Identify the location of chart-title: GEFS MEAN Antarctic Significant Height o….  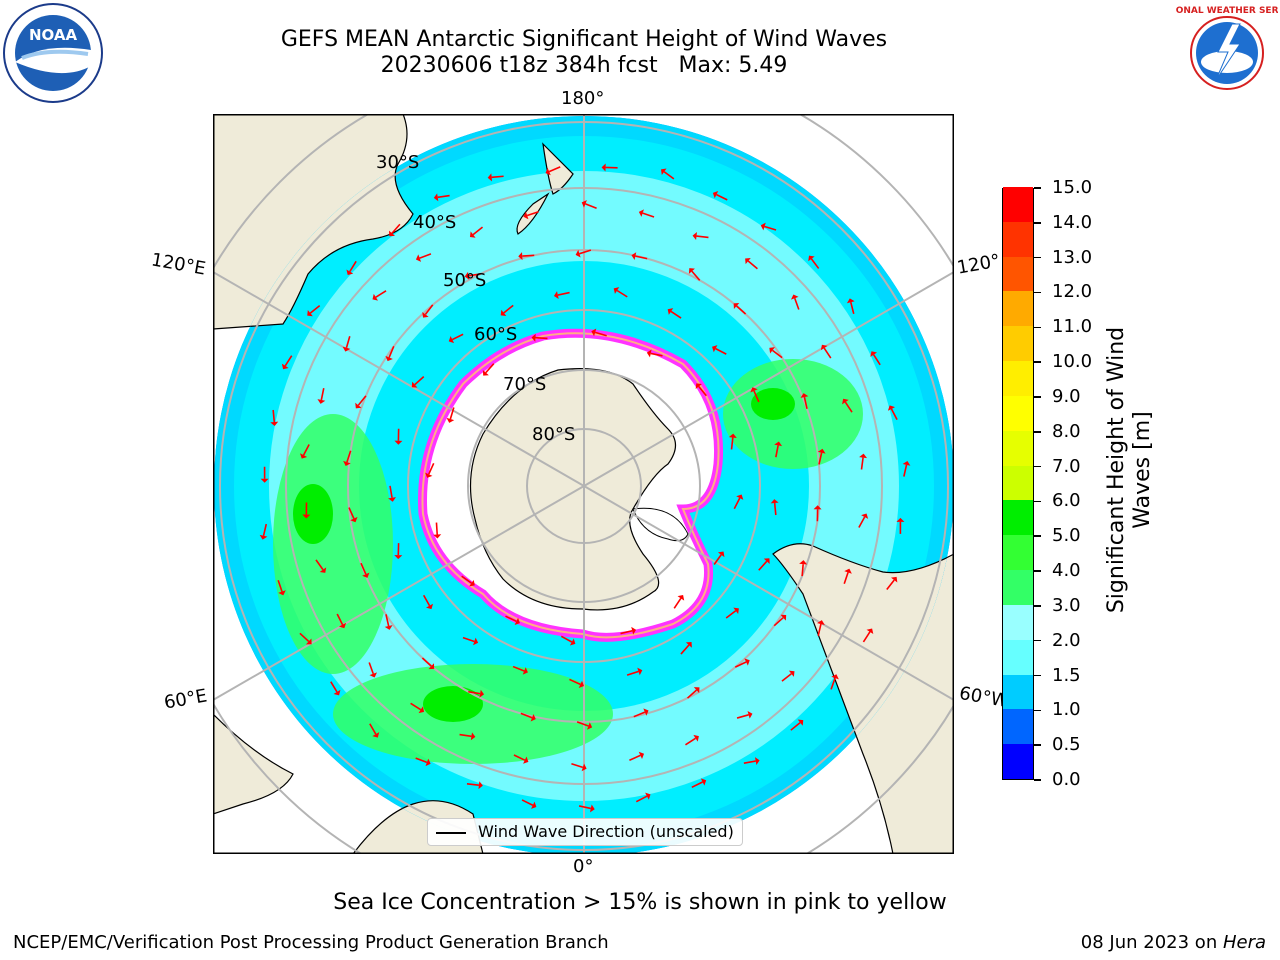
(584, 39).